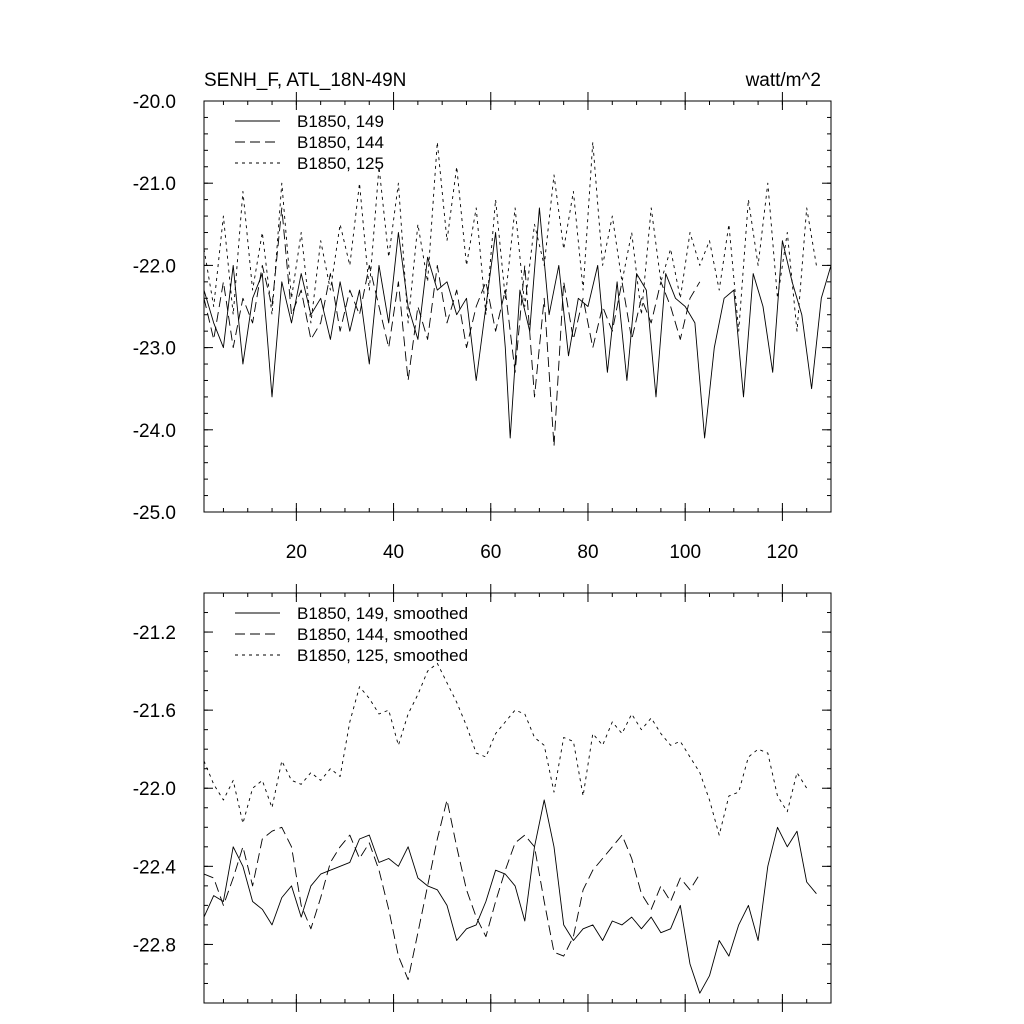 This screenshot has width=1024, height=1024. I want to click on legend-label: B1850, 144, so click(340, 142).